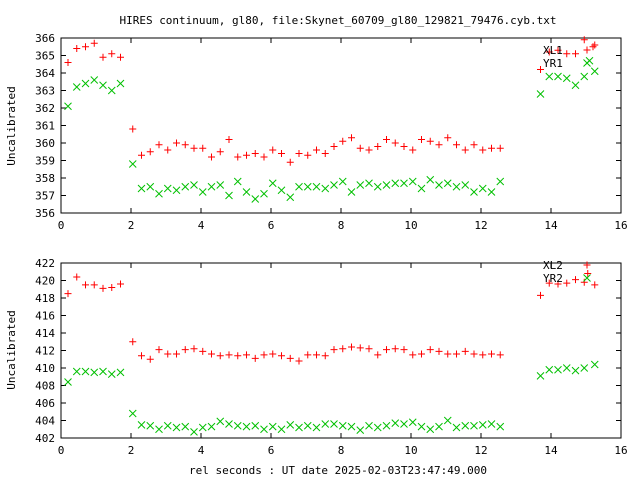 Image resolution: width=640 pixels, height=480 pixels. What do you see at coordinates (45, 73) in the screenshot?
I see `y-tick-label: 364` at bounding box center [45, 73].